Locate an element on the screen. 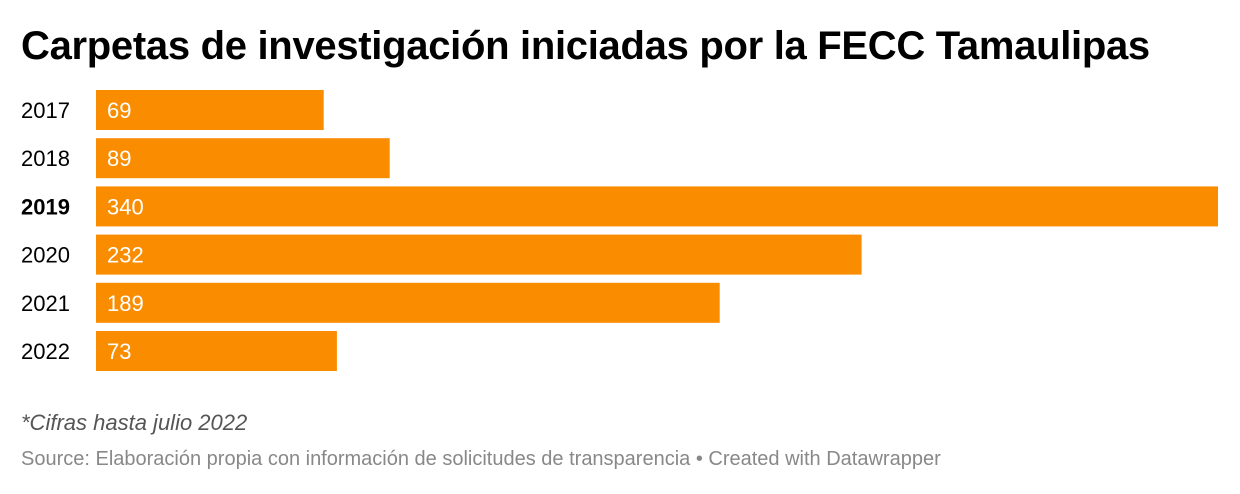  category-label-2017: 2017 is located at coordinates (45, 110).